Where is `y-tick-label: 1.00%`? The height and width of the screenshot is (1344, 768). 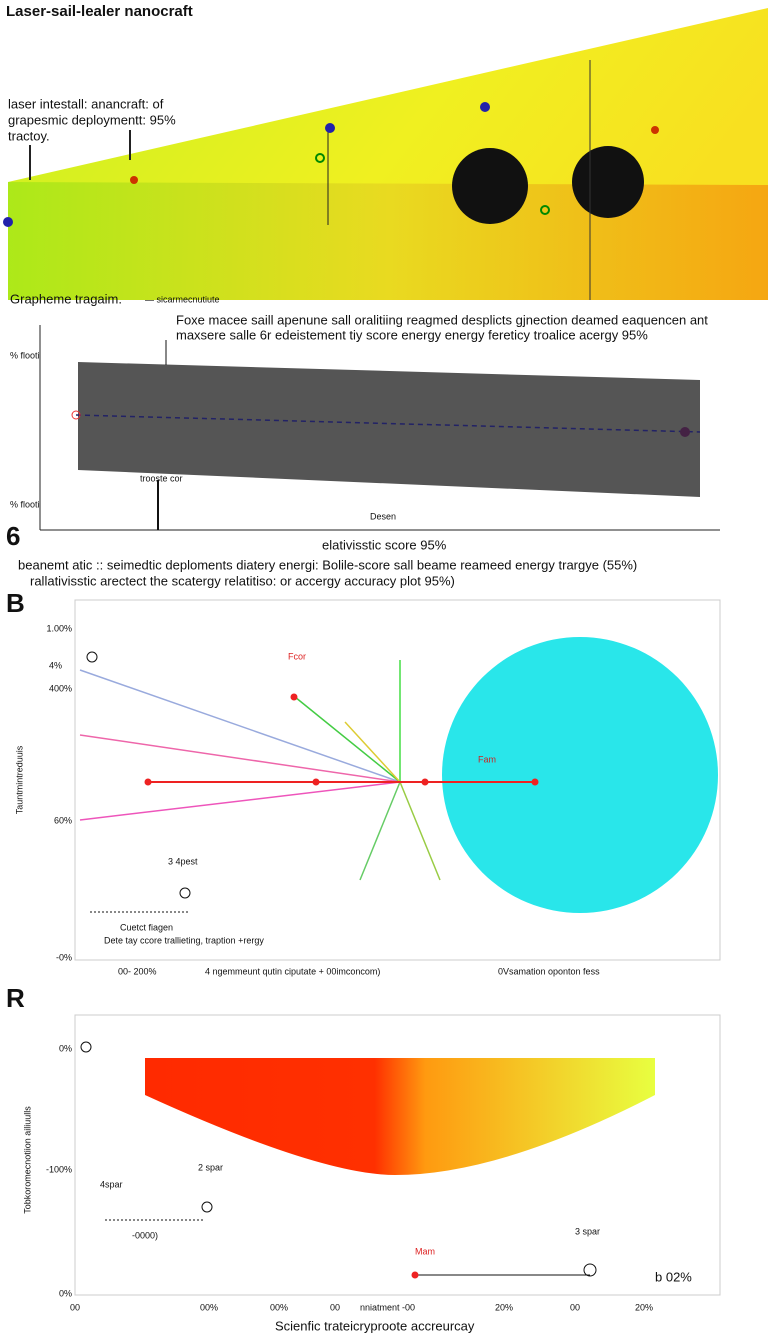 y-tick-label: 1.00% is located at coordinates (59, 628).